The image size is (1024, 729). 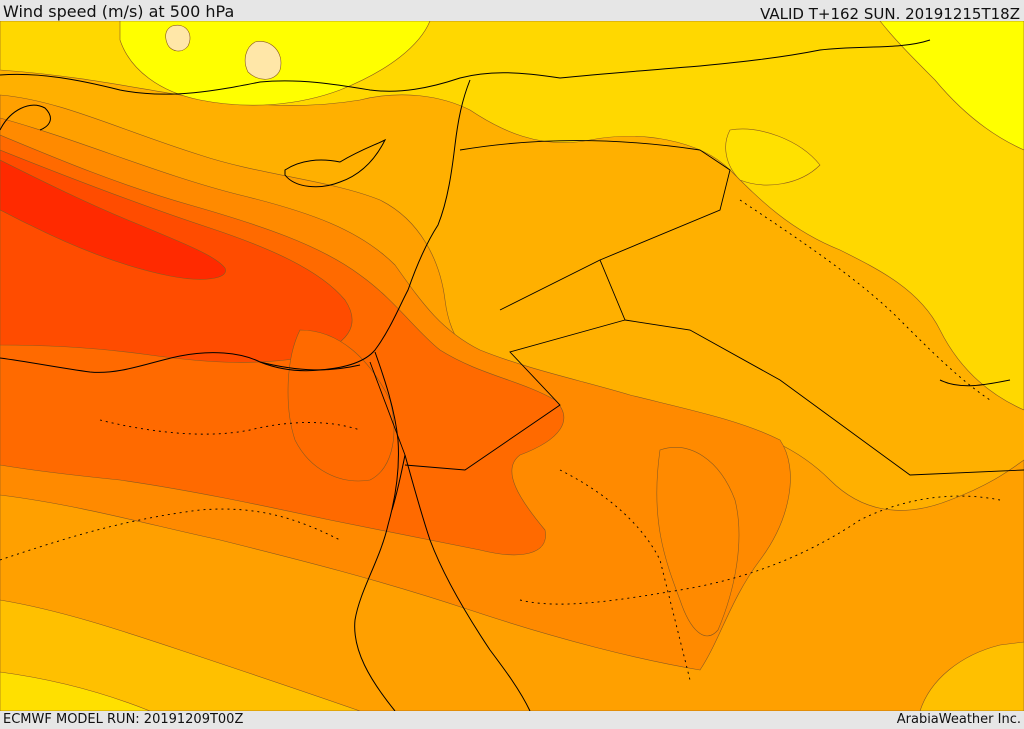 What do you see at coordinates (465, 67) in the screenshot?
I see `coastline-turkey` at bounding box center [465, 67].